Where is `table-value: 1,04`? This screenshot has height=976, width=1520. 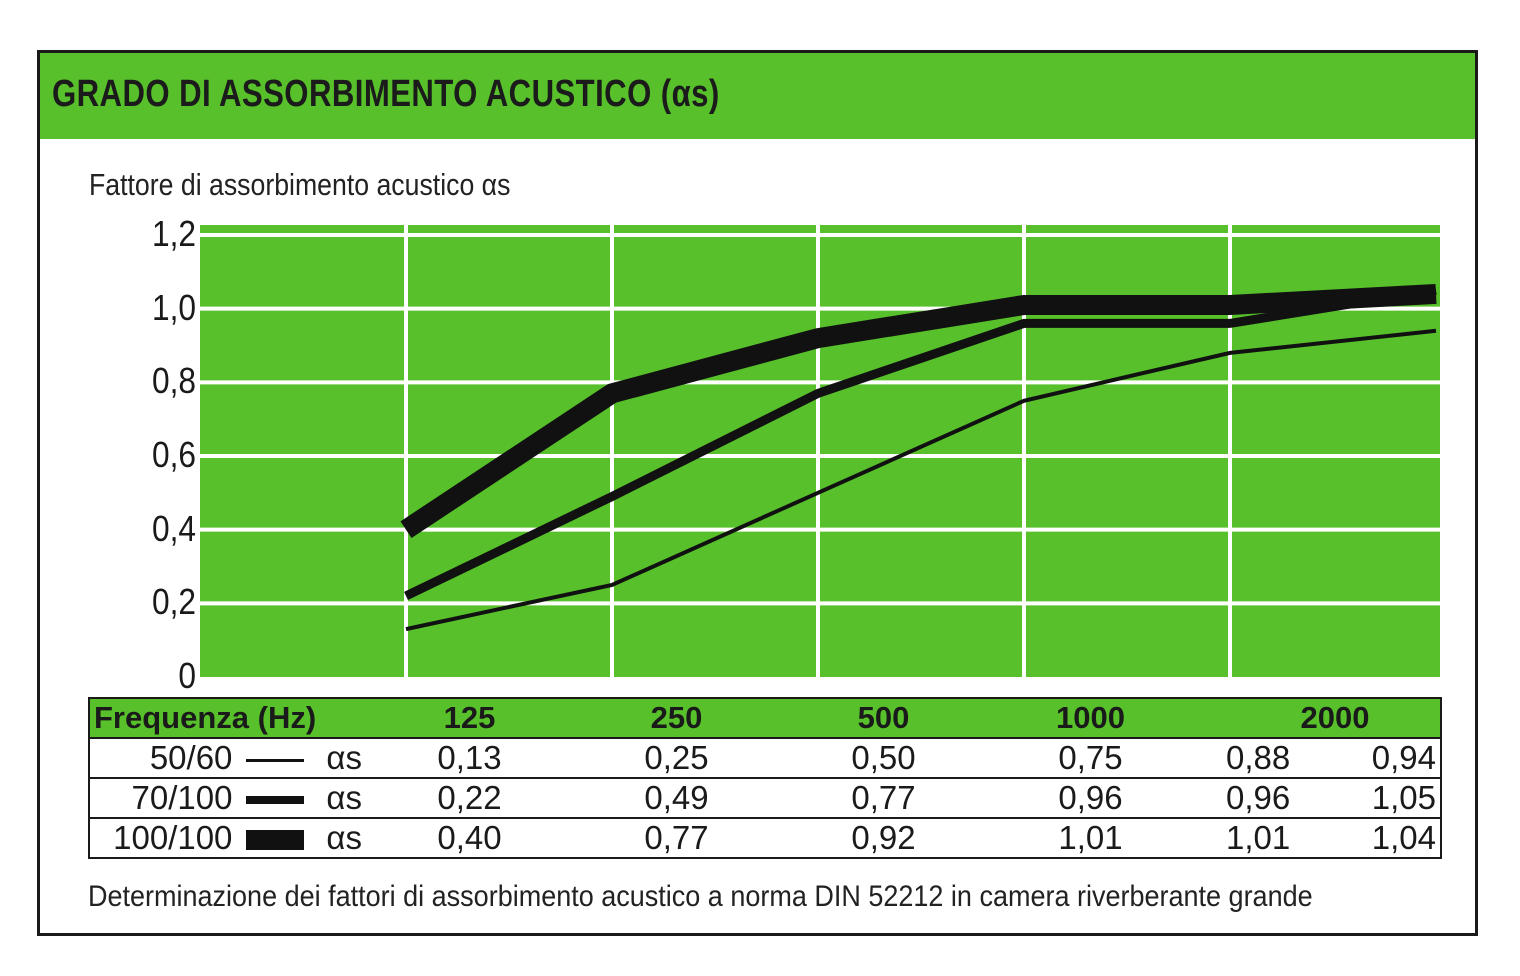
table-value: 1,04 is located at coordinates (1403, 837).